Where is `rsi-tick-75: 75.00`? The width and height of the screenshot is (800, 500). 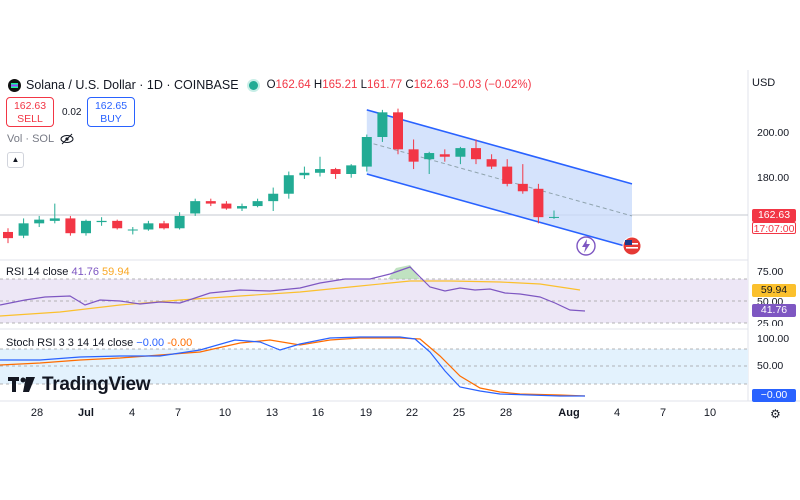
rsi-tick-75: 75.00 is located at coordinates (770, 272).